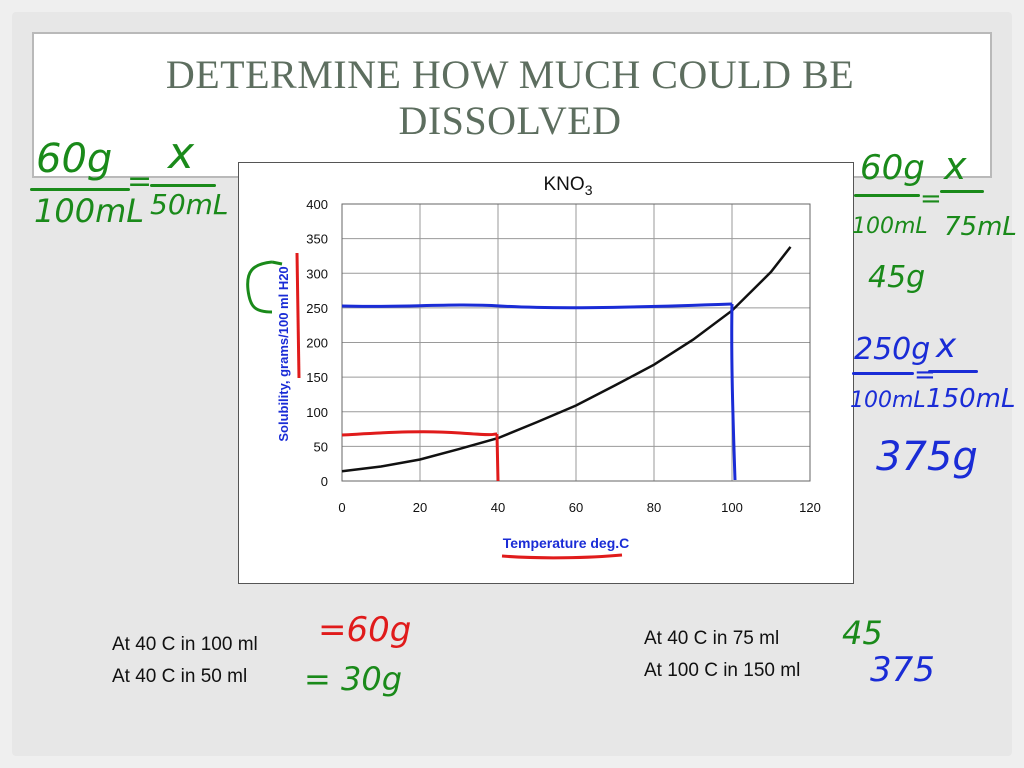 The image size is (1024, 768). Describe the element at coordinates (365, 630) in the screenshot. I see `note-left-line1-answer: =60g` at that location.